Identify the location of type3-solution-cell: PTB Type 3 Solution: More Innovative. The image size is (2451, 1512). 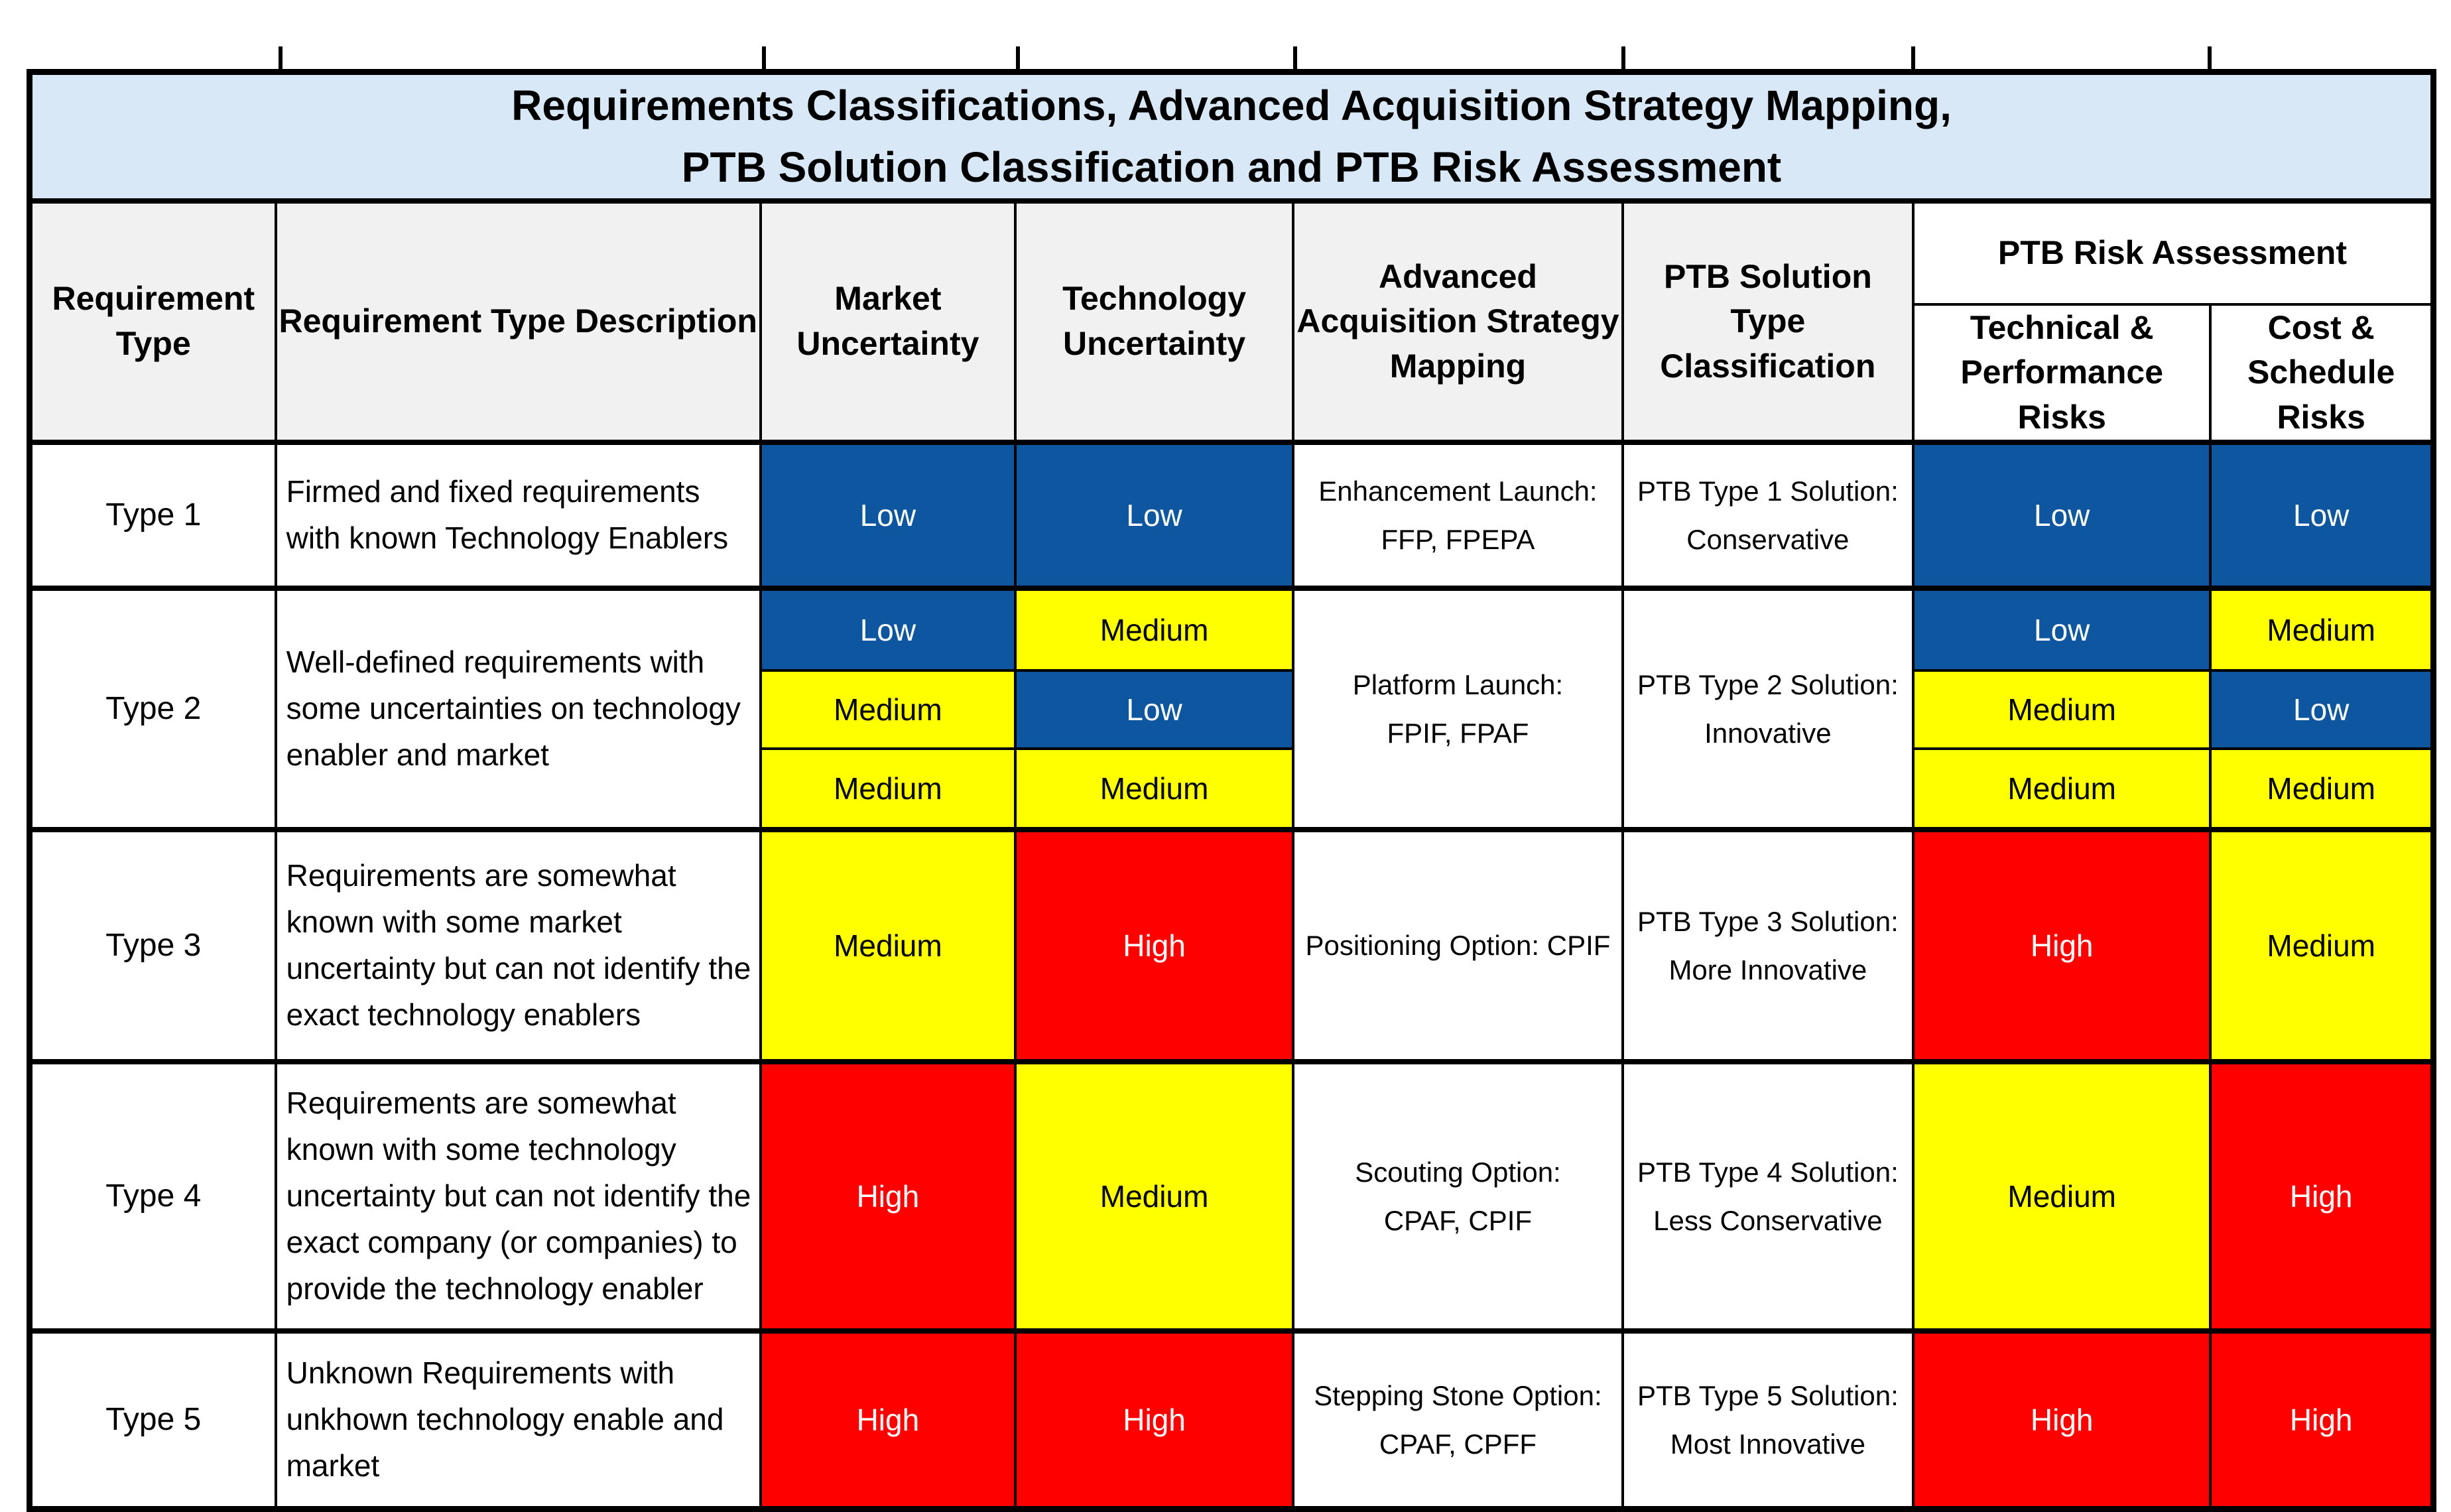
(1768, 945).